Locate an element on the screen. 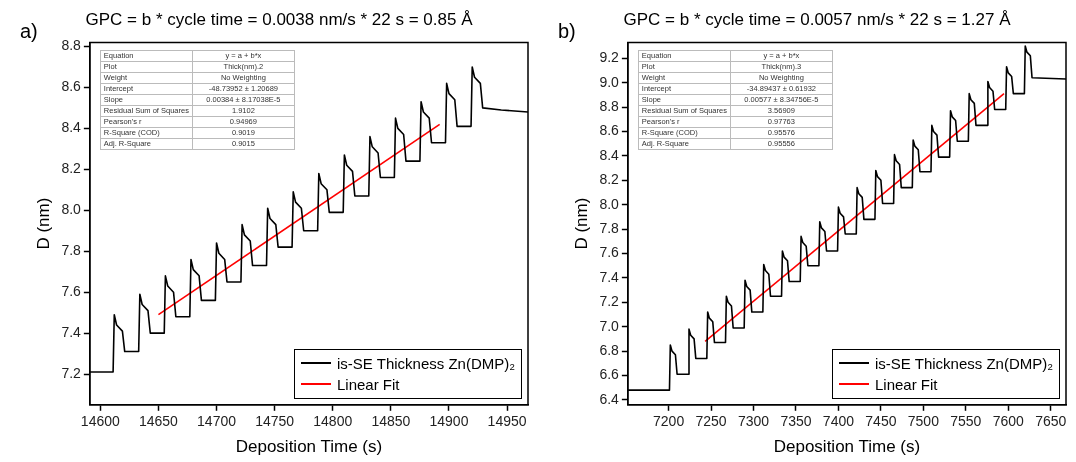 This screenshot has width=1076, height=462. x-tick-label: 7200 is located at coordinates (669, 421).